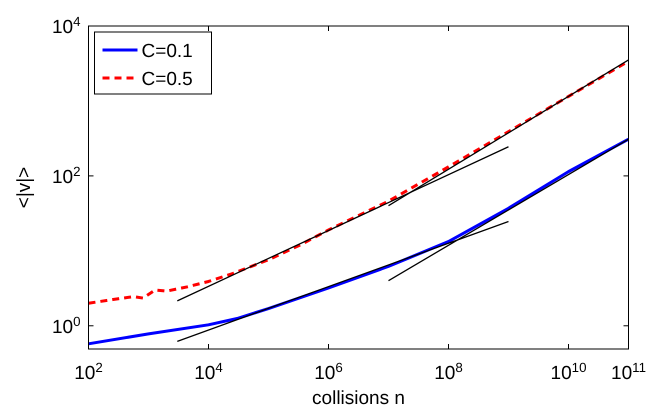 The width and height of the screenshot is (651, 412). What do you see at coordinates (448, 372) in the screenshot?
I see `x-tick-label: 10$^{8}$` at bounding box center [448, 372].